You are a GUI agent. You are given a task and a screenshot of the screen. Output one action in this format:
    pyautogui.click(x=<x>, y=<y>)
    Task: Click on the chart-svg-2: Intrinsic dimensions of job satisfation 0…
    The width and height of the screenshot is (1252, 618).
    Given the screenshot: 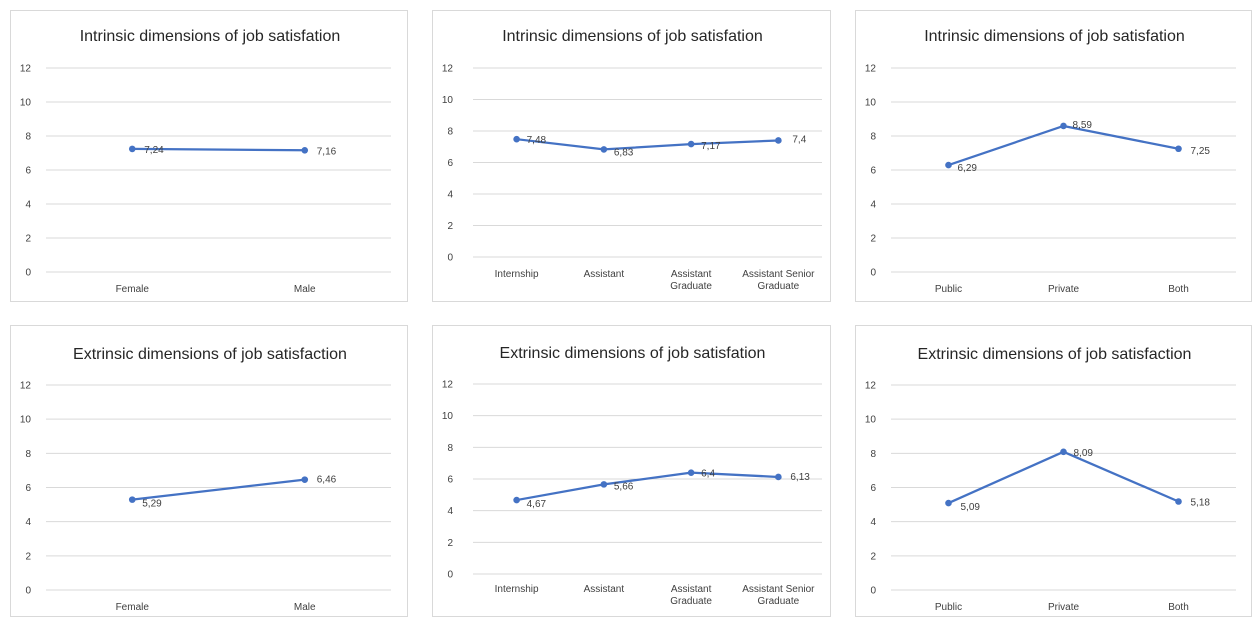 What is the action you would take?
    pyautogui.click(x=632, y=160)
    